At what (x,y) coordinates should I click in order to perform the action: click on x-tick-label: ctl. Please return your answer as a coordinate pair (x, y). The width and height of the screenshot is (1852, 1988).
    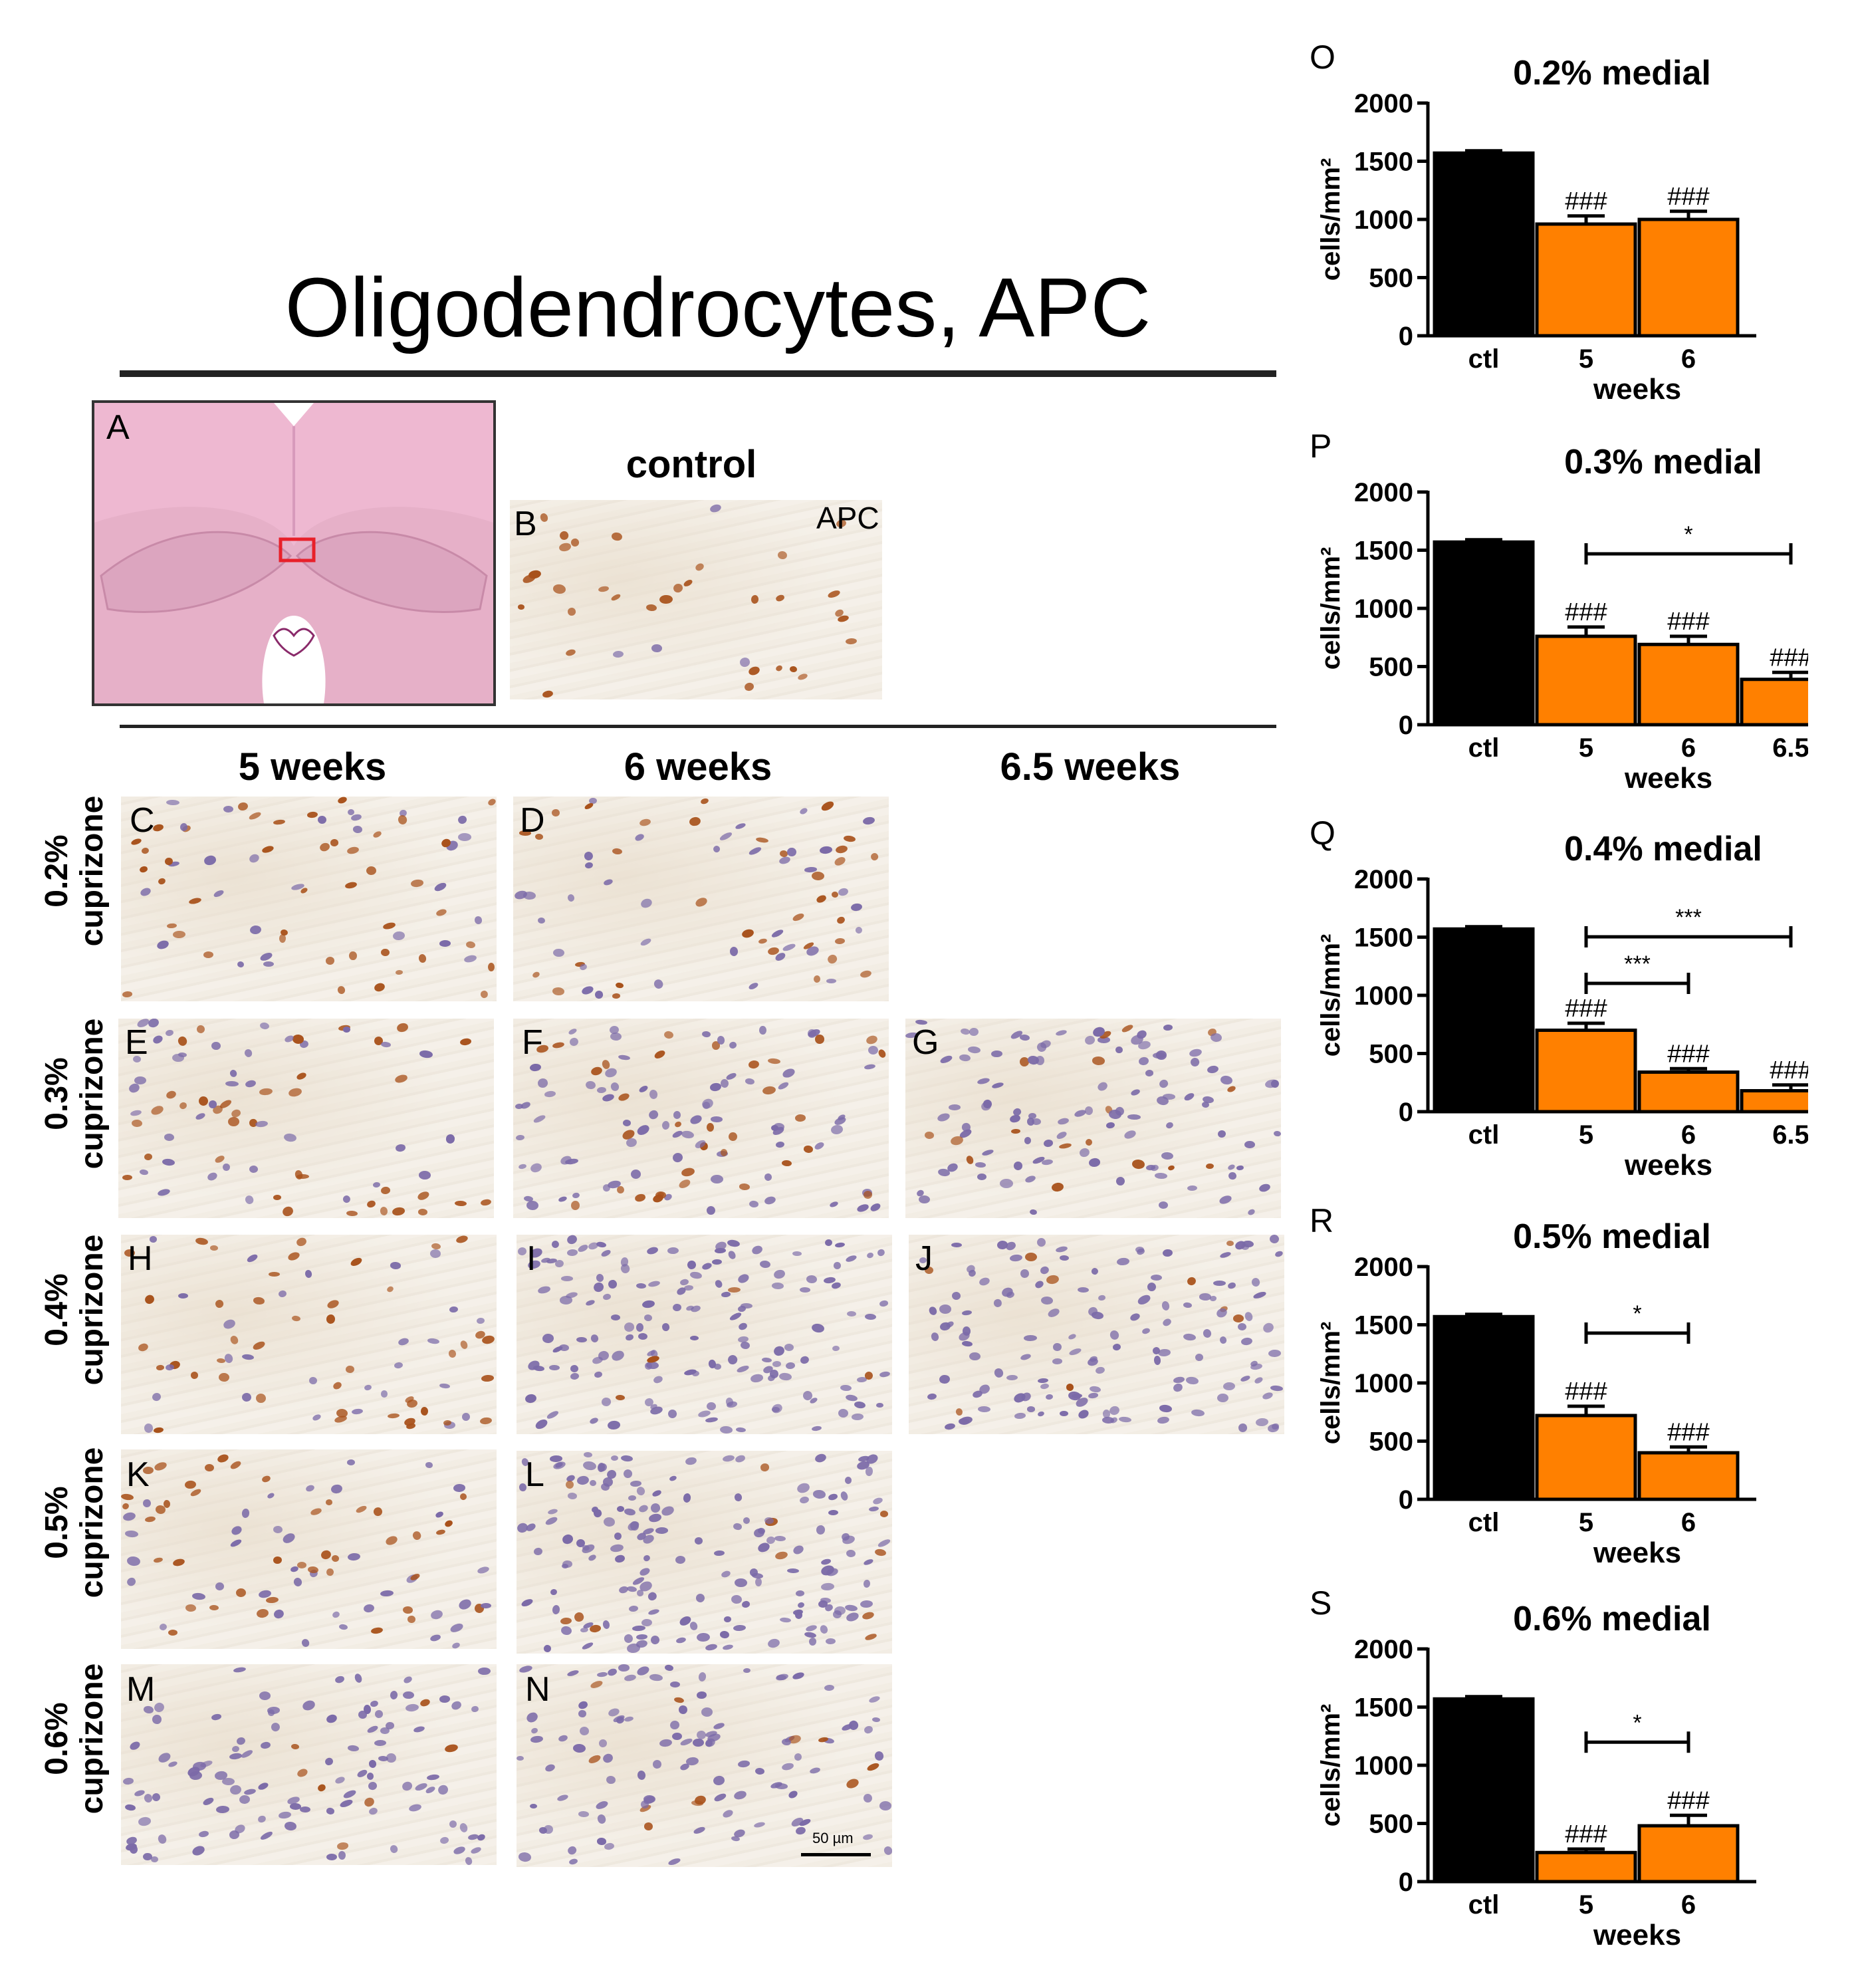
    Looking at the image, I should click on (1484, 1135).